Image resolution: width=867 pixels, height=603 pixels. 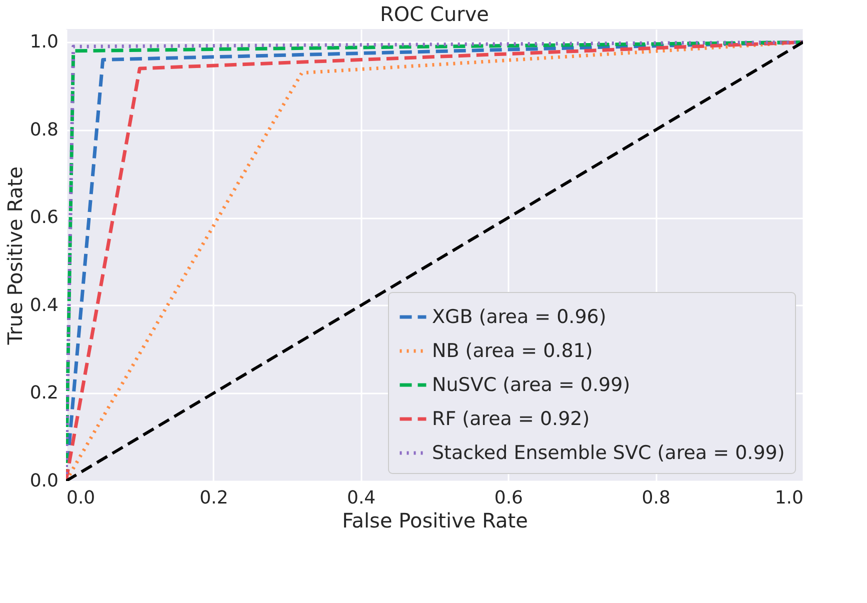 What do you see at coordinates (44, 305) in the screenshot?
I see `y-tick-label: 0.4` at bounding box center [44, 305].